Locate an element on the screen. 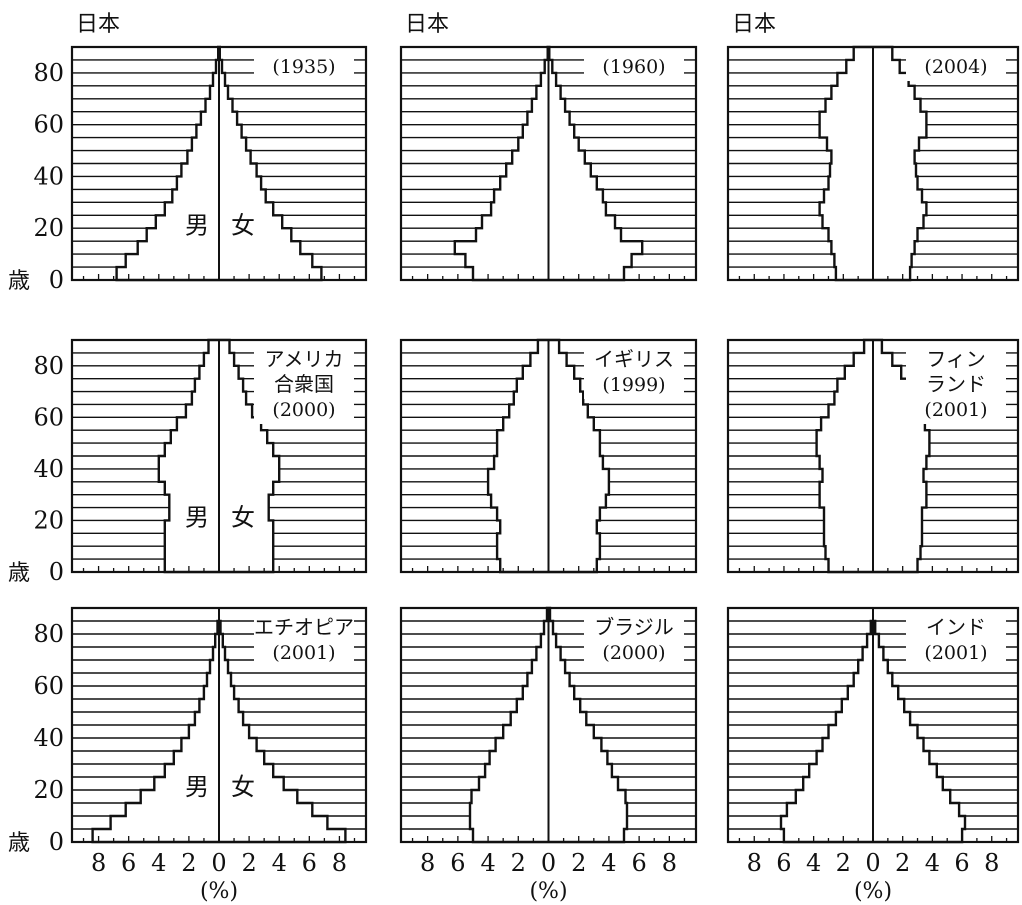 Image resolution: width=1022 pixels, height=905 pixels. panel-7: エチオピア (2001) 男女 is located at coordinates (219, 725).